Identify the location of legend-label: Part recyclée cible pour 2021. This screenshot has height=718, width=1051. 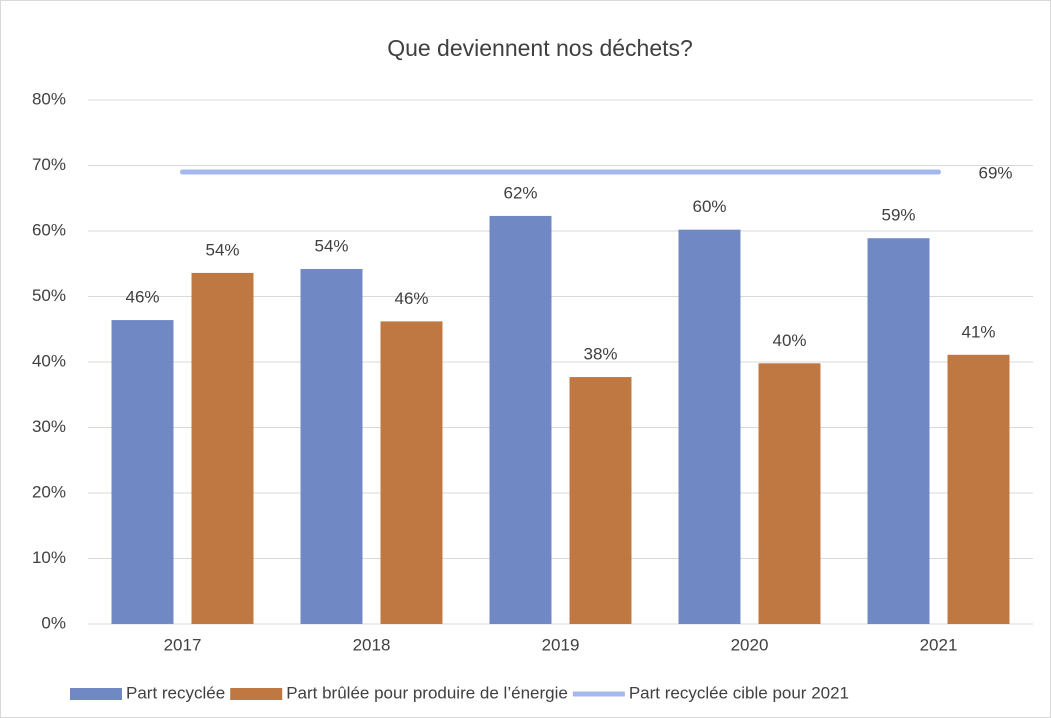
(739, 692).